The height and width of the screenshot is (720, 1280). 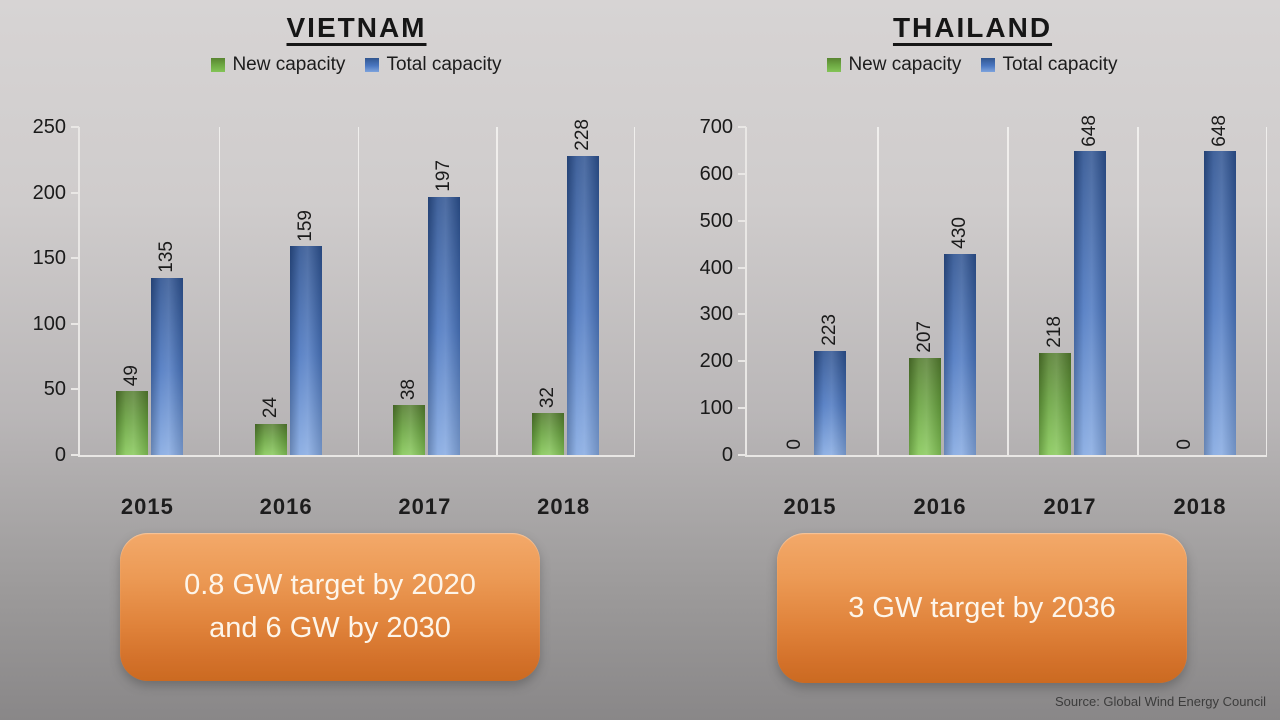 I want to click on bar-new-capacity-2015, so click(x=131, y=422).